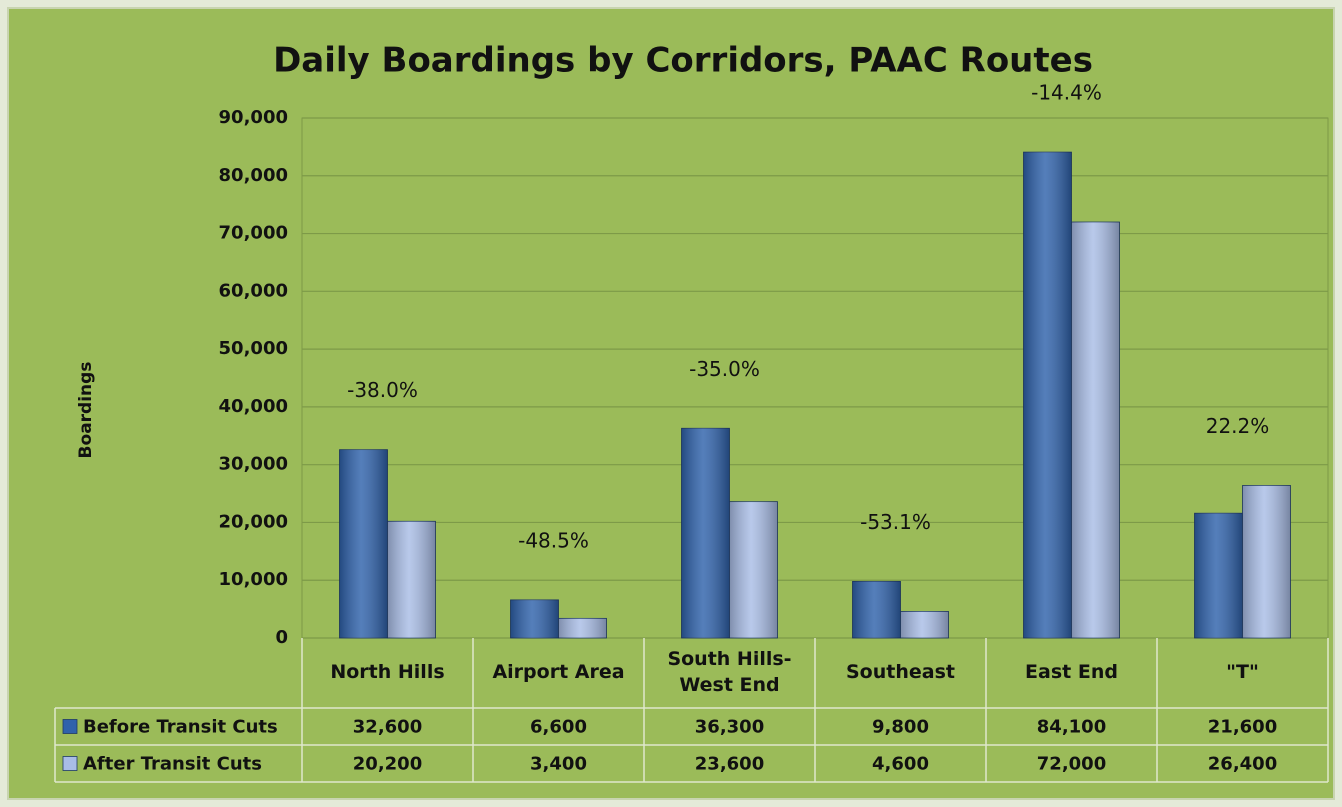 The image size is (1342, 807). What do you see at coordinates (1242, 764) in the screenshot?
I see `table-value: 26,400` at bounding box center [1242, 764].